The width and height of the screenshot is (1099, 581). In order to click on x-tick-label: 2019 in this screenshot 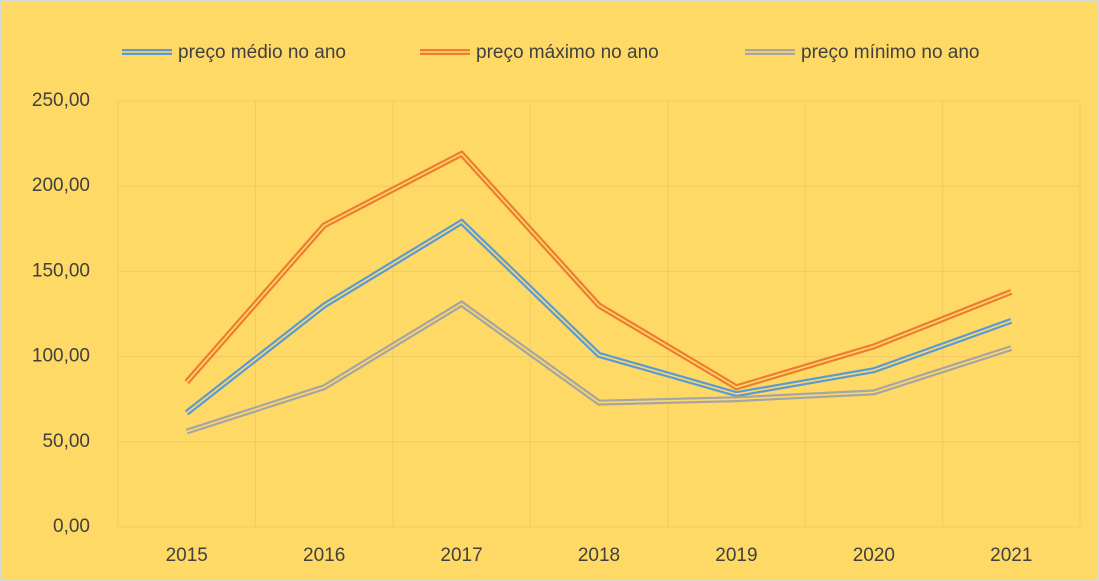, I will do `click(736, 555)`.